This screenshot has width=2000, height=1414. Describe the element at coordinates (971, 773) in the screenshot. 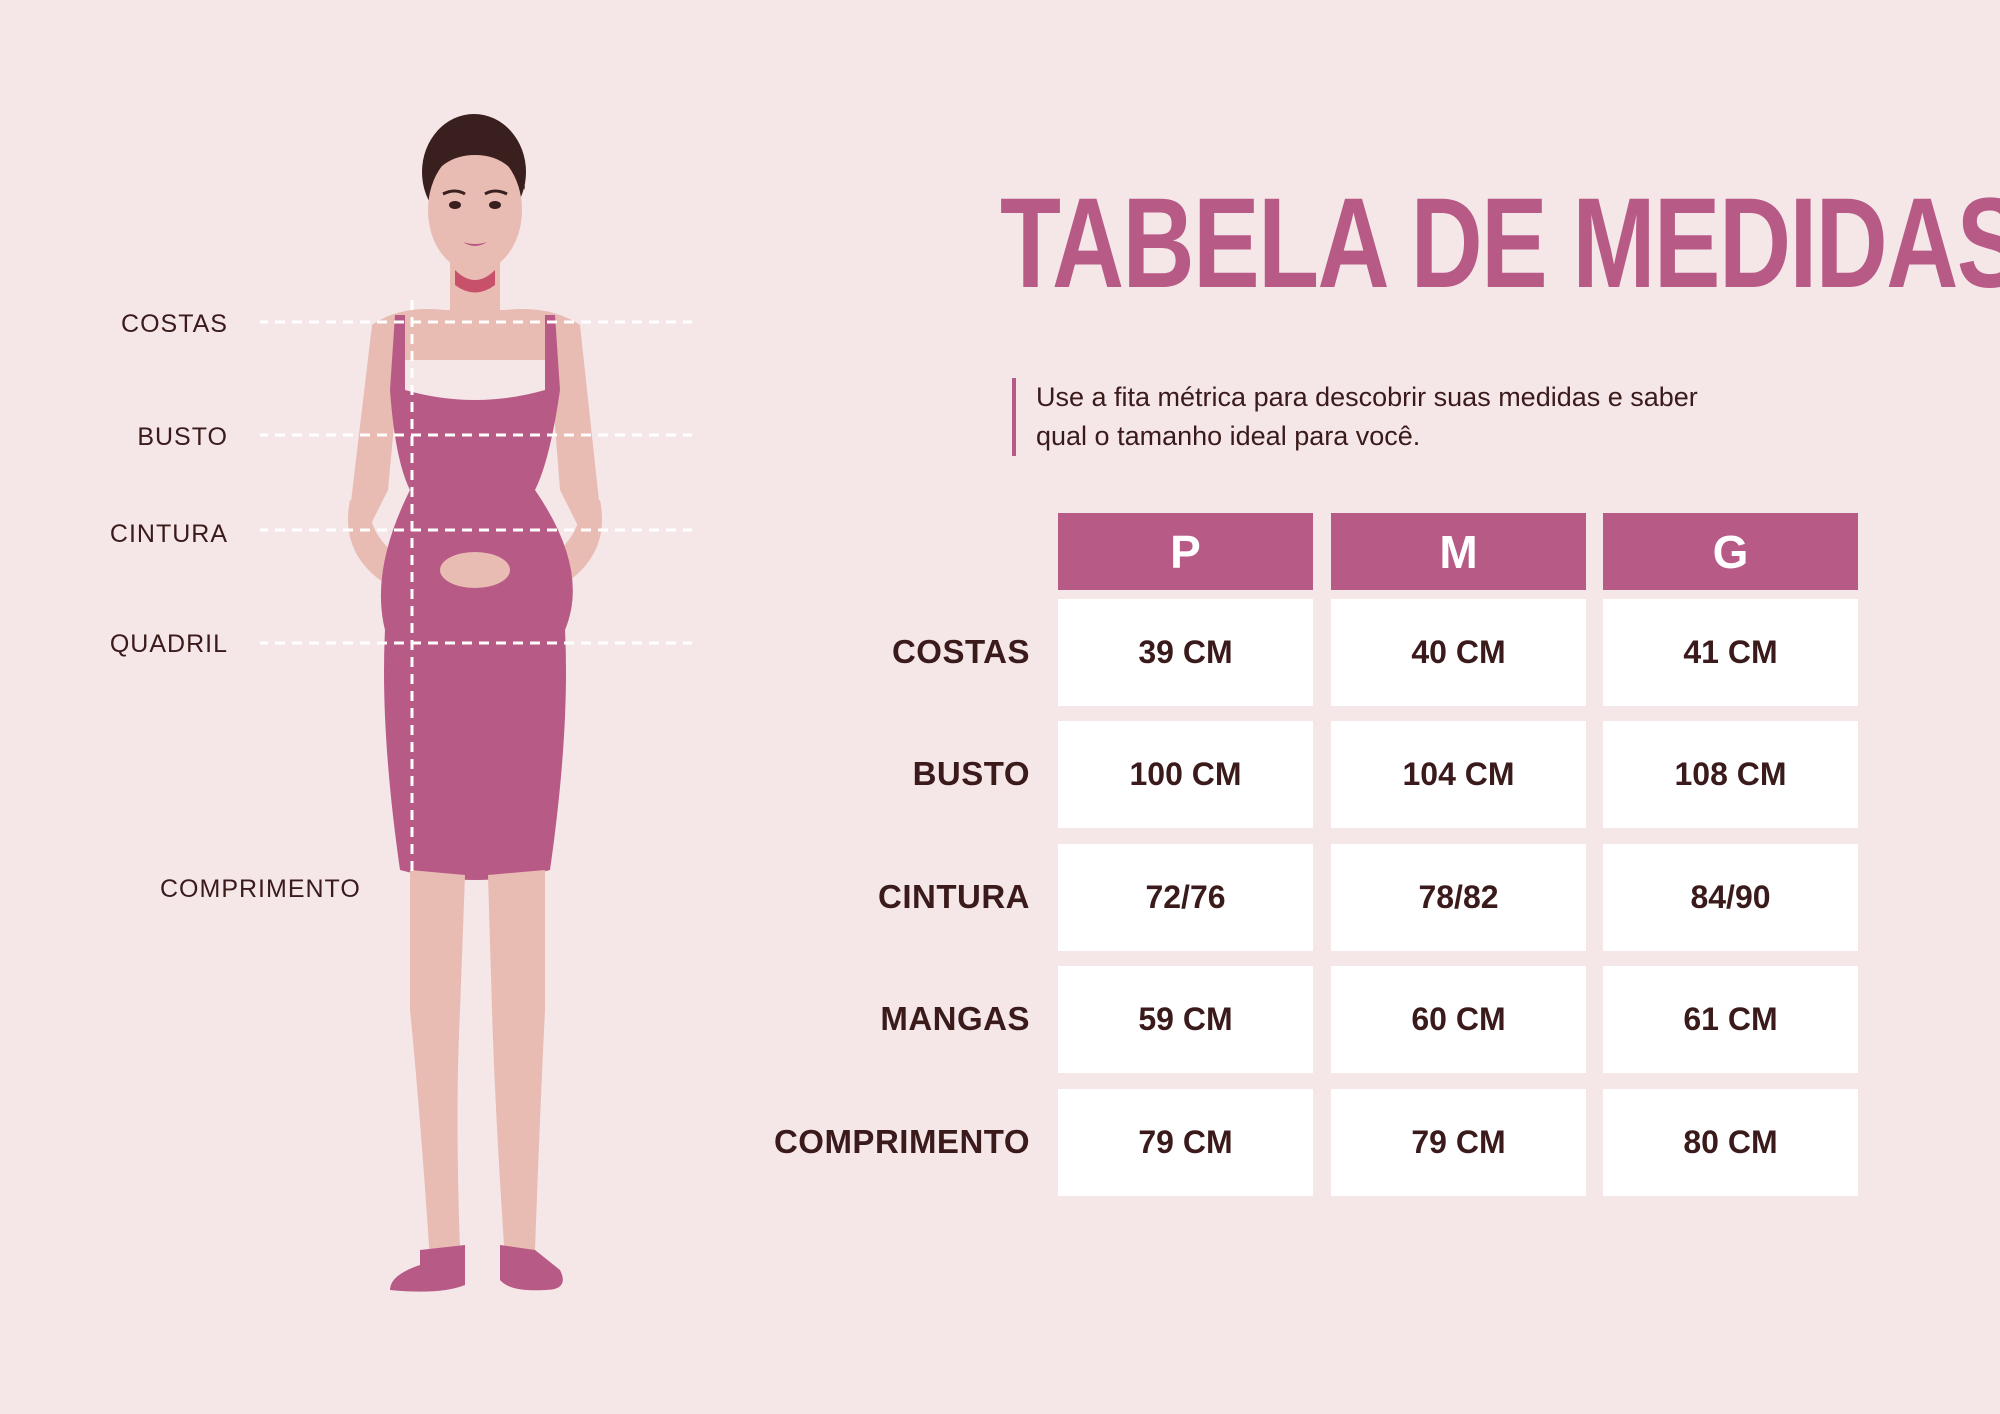

I see `row-label-busto: BUSTO` at that location.